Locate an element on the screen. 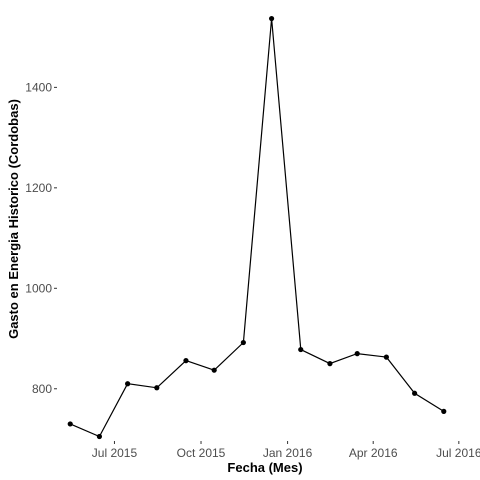 This screenshot has height=480, width=480. x-tick-label: Apr 2016 is located at coordinates (373, 453).